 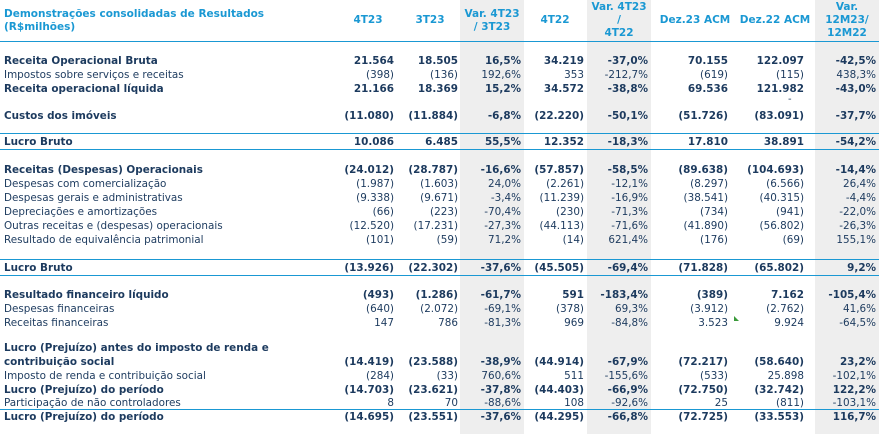 I want to click on col-header: Dez.23 ACM, so click(x=695, y=20).